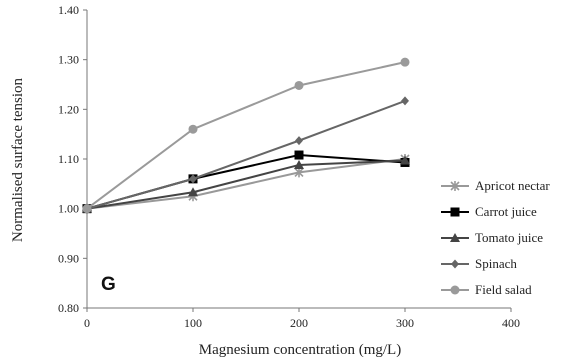 This screenshot has height=360, width=585. Describe the element at coordinates (68, 10) in the screenshot. I see `y-tick-label: 1.40` at that location.